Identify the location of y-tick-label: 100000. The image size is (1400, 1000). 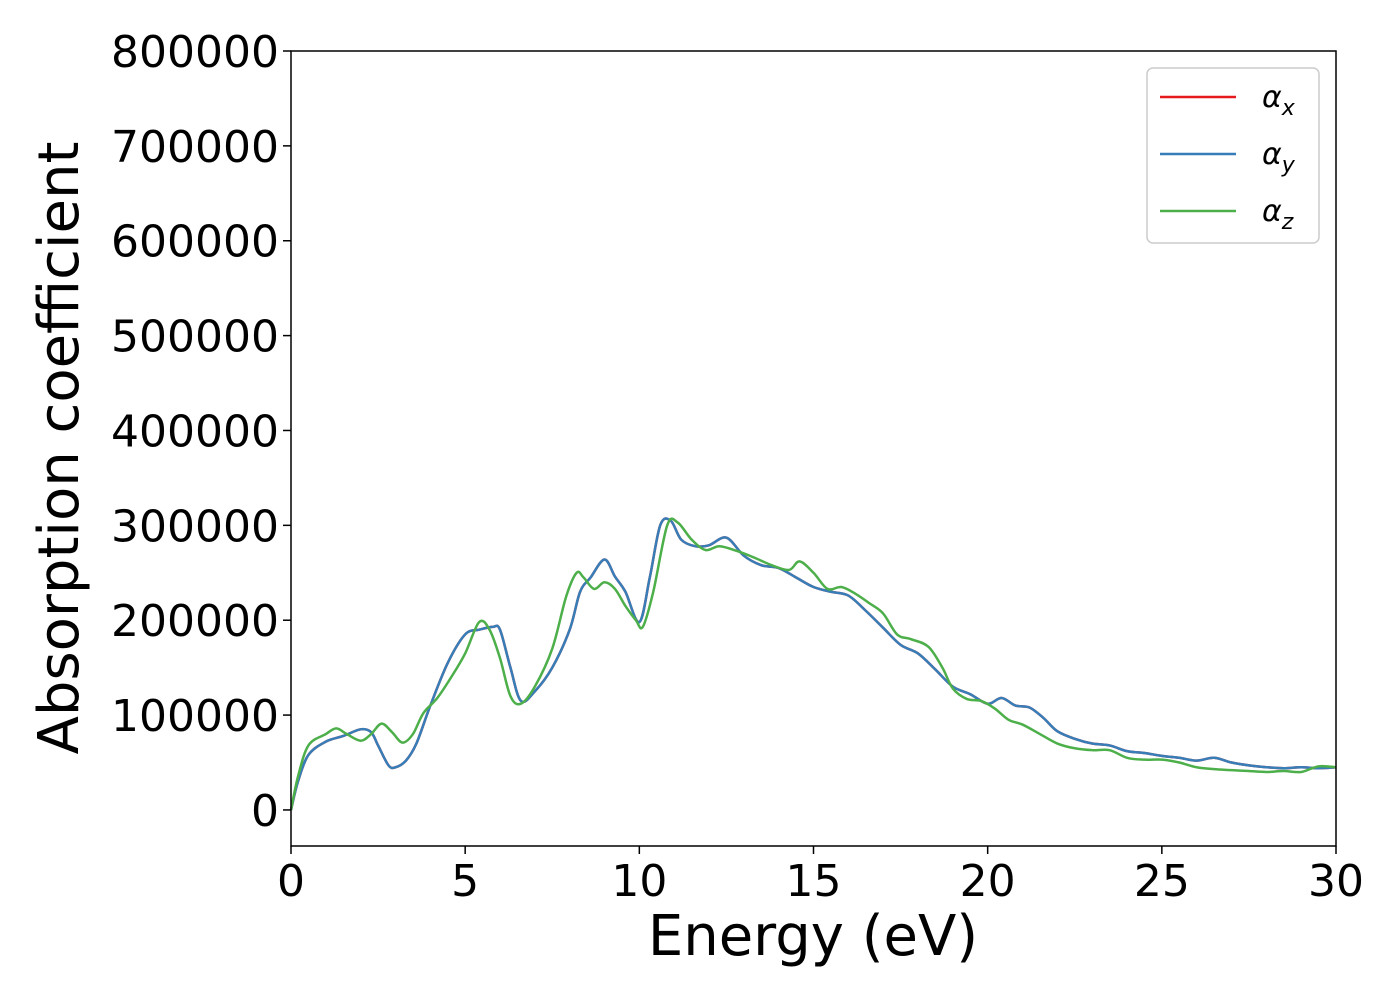
(195, 716).